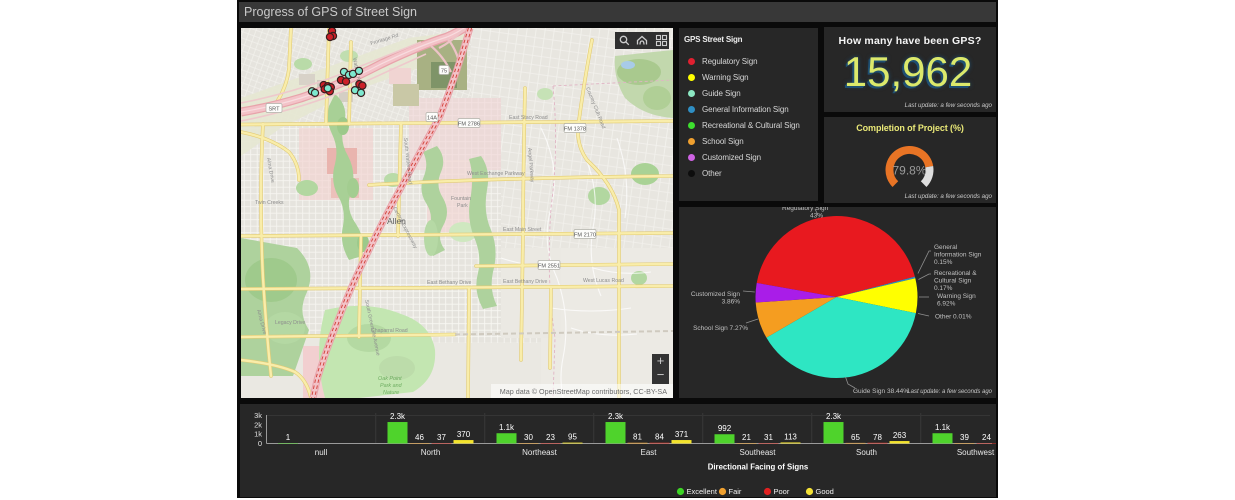  I want to click on svg-text: 37, so click(441, 437).